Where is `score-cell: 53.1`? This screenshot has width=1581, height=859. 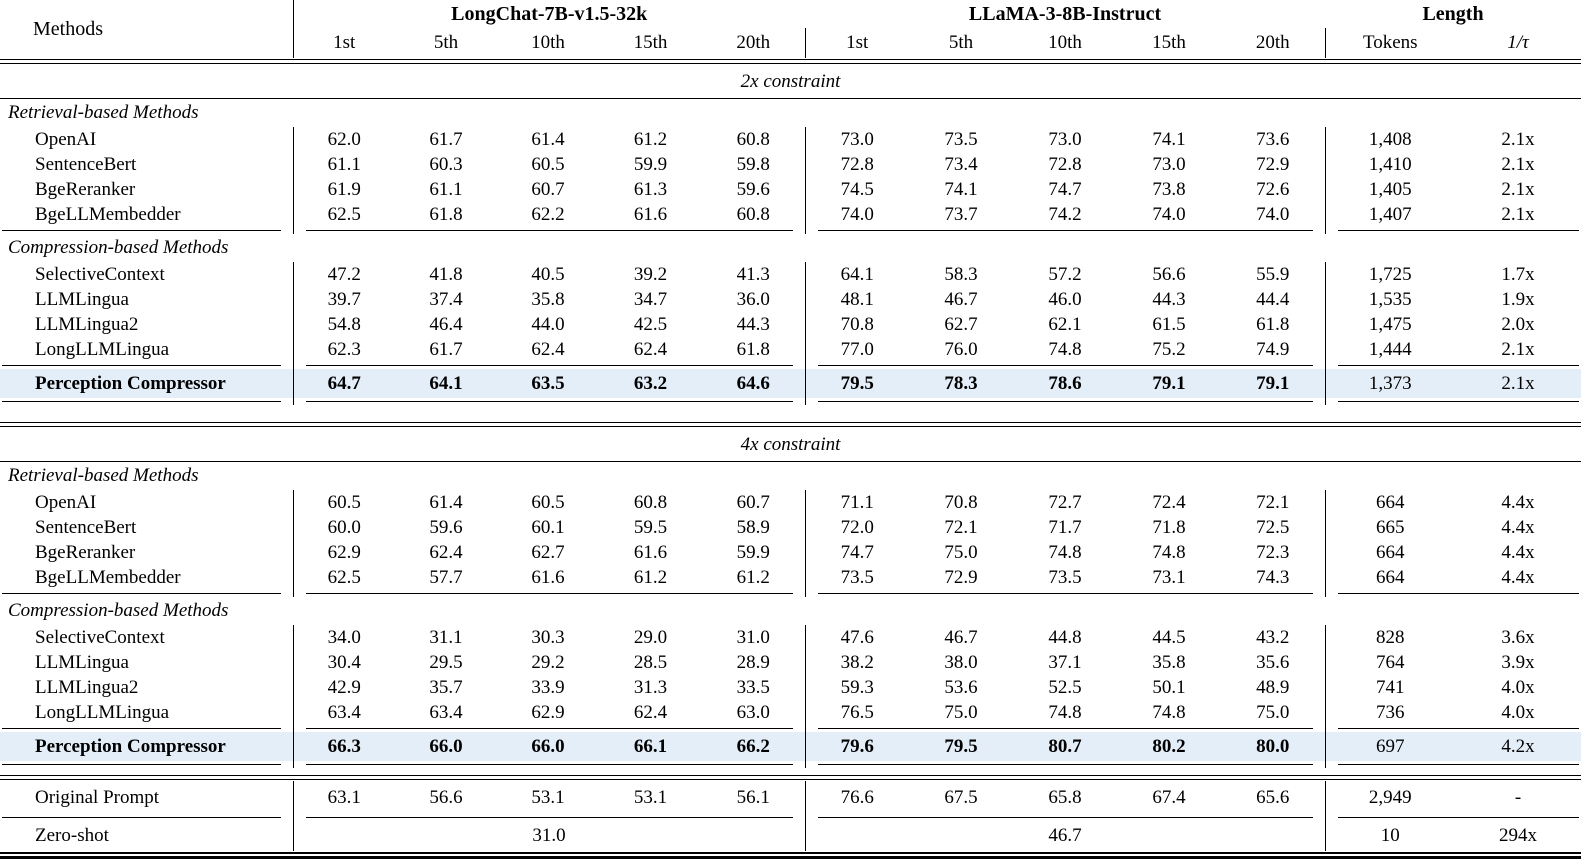
score-cell: 53.1 is located at coordinates (548, 797).